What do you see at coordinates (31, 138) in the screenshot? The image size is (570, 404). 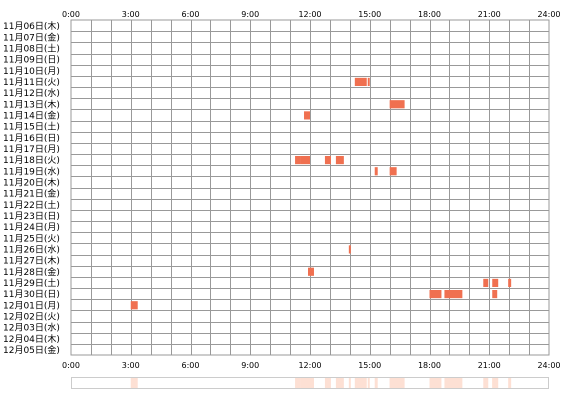 I see `row-label: 11月16日(日)` at bounding box center [31, 138].